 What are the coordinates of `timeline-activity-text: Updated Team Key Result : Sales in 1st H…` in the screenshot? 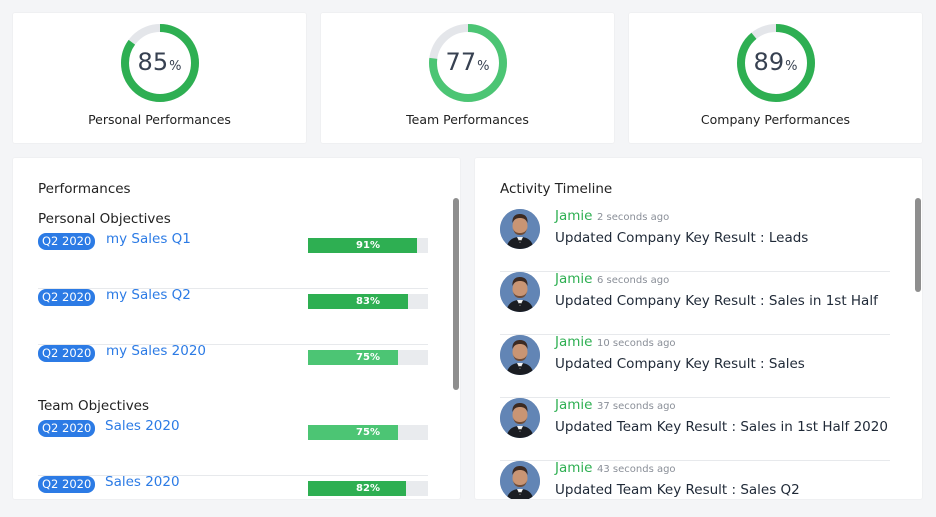 It's located at (721, 427).